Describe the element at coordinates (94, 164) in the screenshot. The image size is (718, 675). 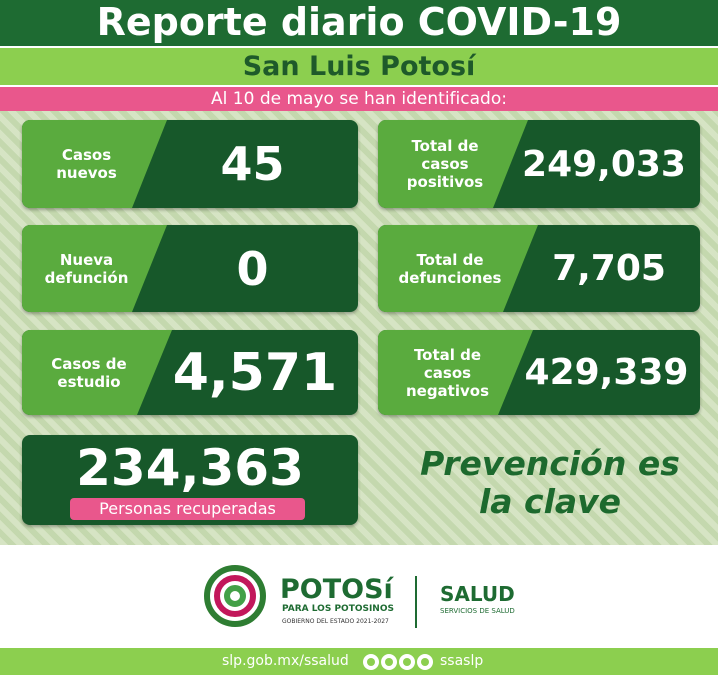
I see `stat-label: Casos nuevos` at that location.